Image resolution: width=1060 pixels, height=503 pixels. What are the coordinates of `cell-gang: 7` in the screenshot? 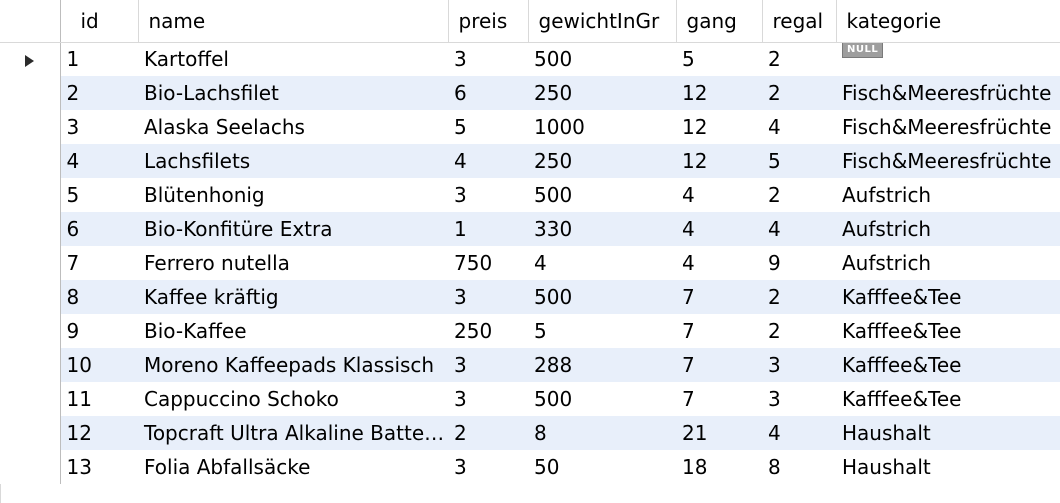 It's located at (719, 331).